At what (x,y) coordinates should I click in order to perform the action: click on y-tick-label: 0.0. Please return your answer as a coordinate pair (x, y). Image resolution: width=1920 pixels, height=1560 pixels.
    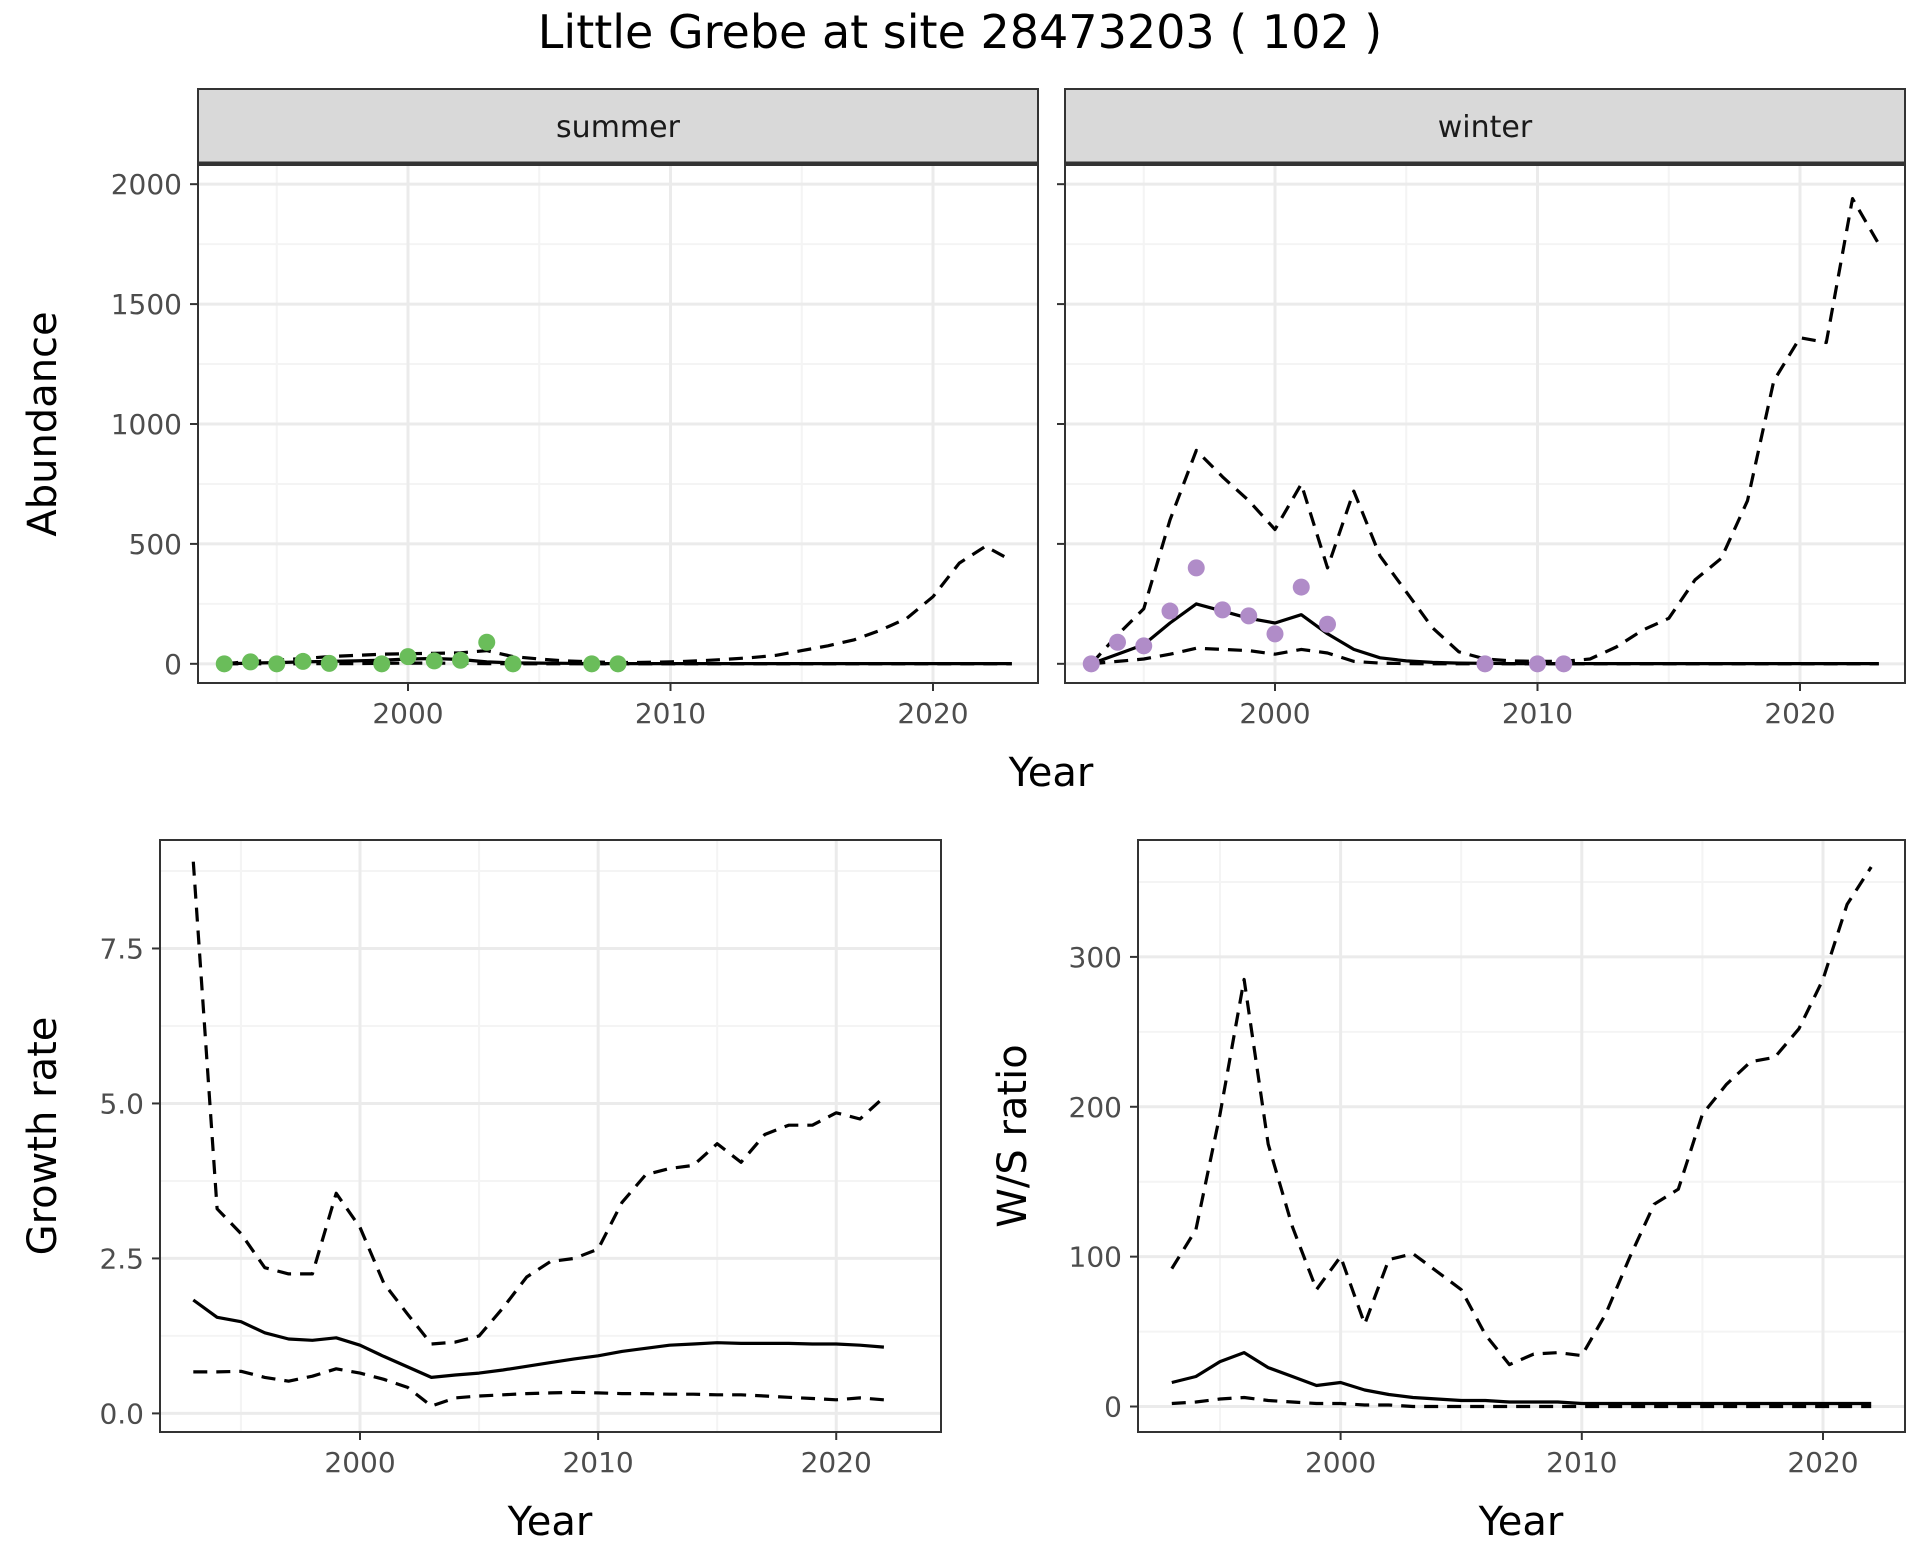
    Looking at the image, I should click on (121, 1413).